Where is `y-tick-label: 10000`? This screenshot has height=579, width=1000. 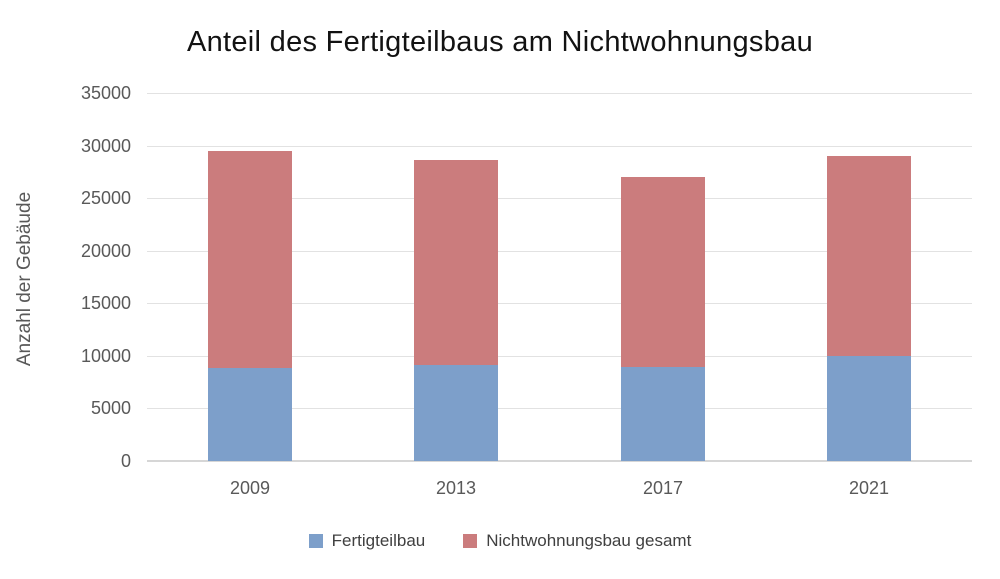 y-tick-label: 10000 is located at coordinates (105, 356).